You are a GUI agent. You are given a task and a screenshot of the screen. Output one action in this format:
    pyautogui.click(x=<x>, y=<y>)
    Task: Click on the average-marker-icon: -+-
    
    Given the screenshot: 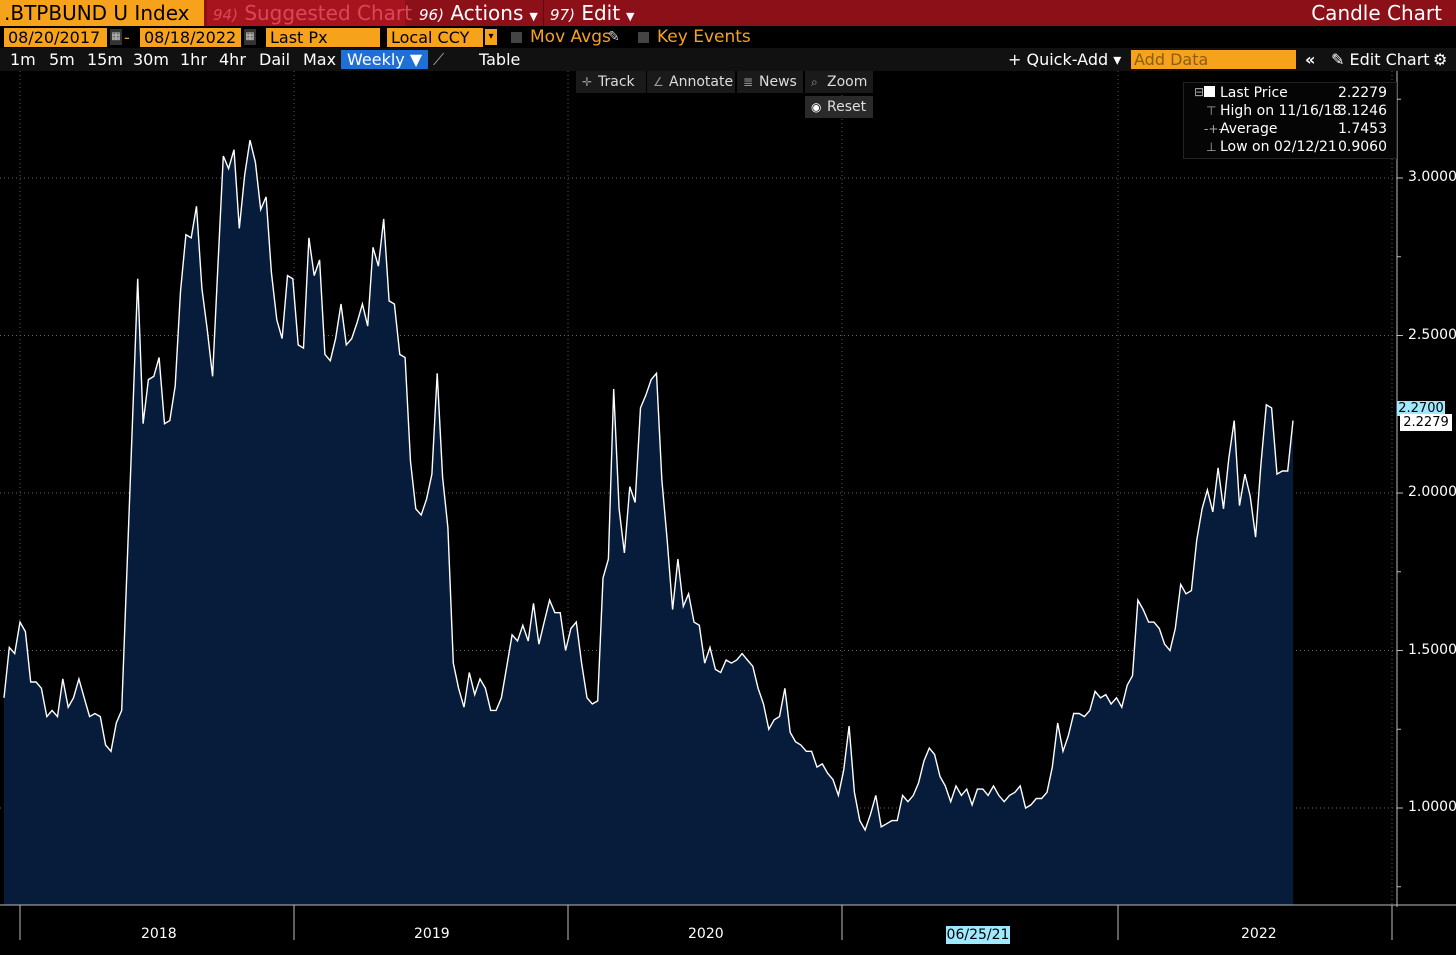 What is the action you would take?
    pyautogui.click(x=1213, y=129)
    